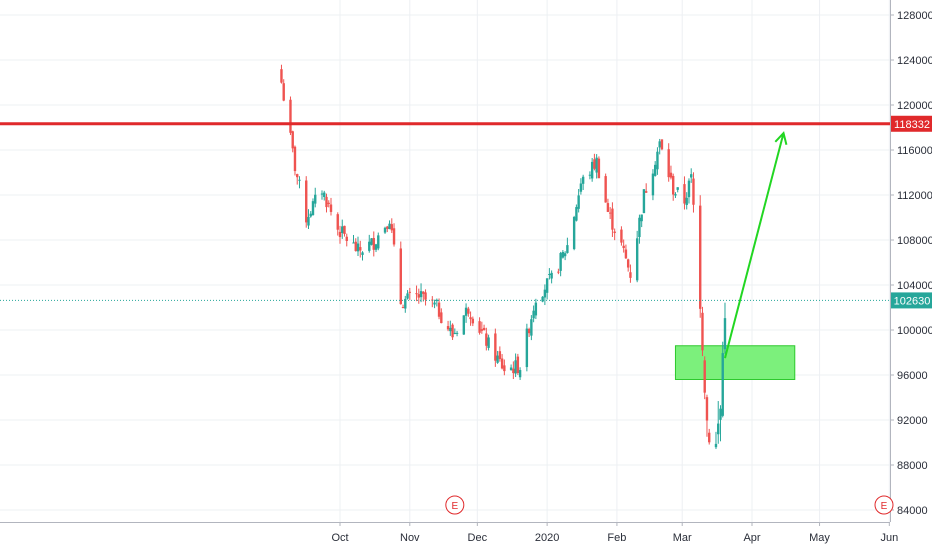 Image resolution: width=932 pixels, height=550 pixels. Describe the element at coordinates (912, 421) in the screenshot. I see `y-tick-label: 92000` at that location.